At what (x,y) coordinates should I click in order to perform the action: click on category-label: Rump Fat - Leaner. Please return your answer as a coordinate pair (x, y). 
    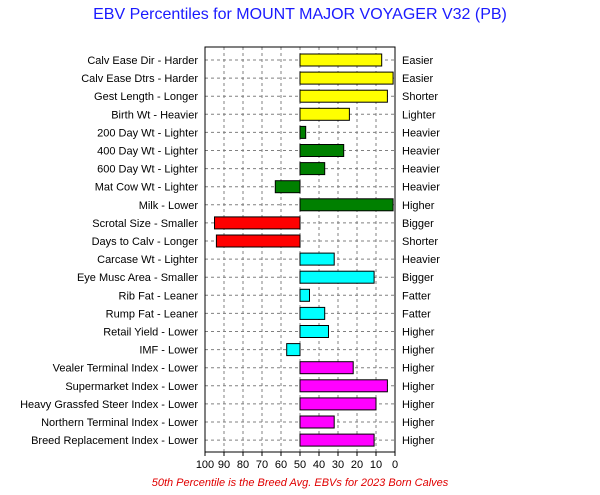
    Looking at the image, I should click on (152, 314).